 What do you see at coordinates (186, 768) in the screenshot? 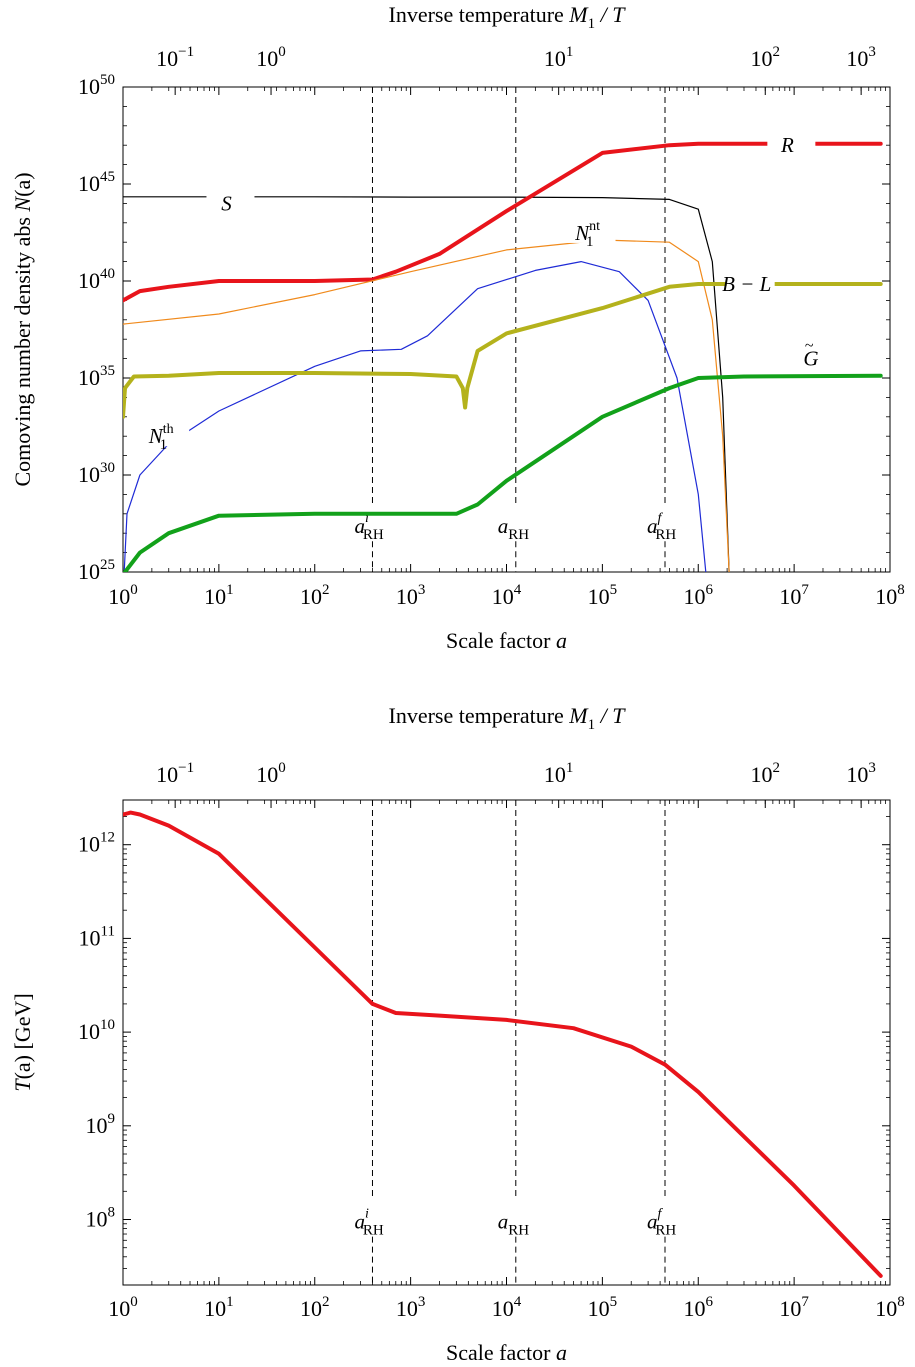
I see `top-tick-exp: −1` at bounding box center [186, 768].